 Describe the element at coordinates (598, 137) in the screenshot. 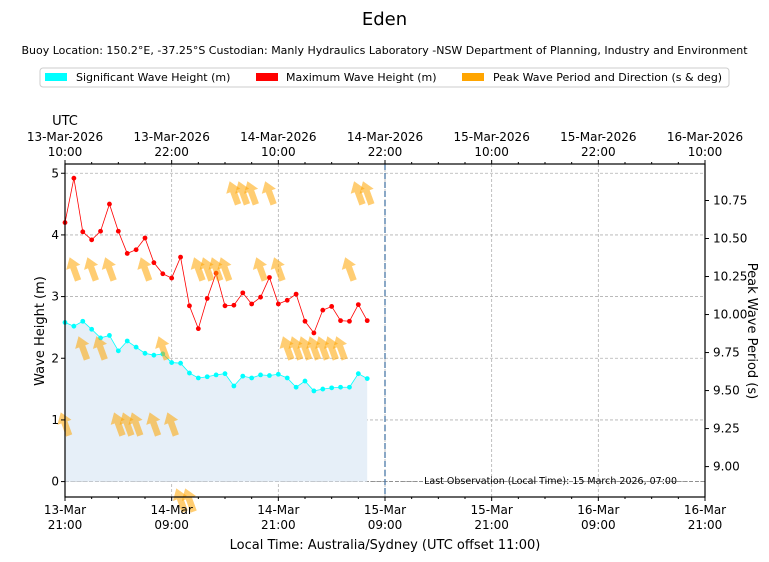

I see `top-tick-date: 15-Mar-2026` at that location.